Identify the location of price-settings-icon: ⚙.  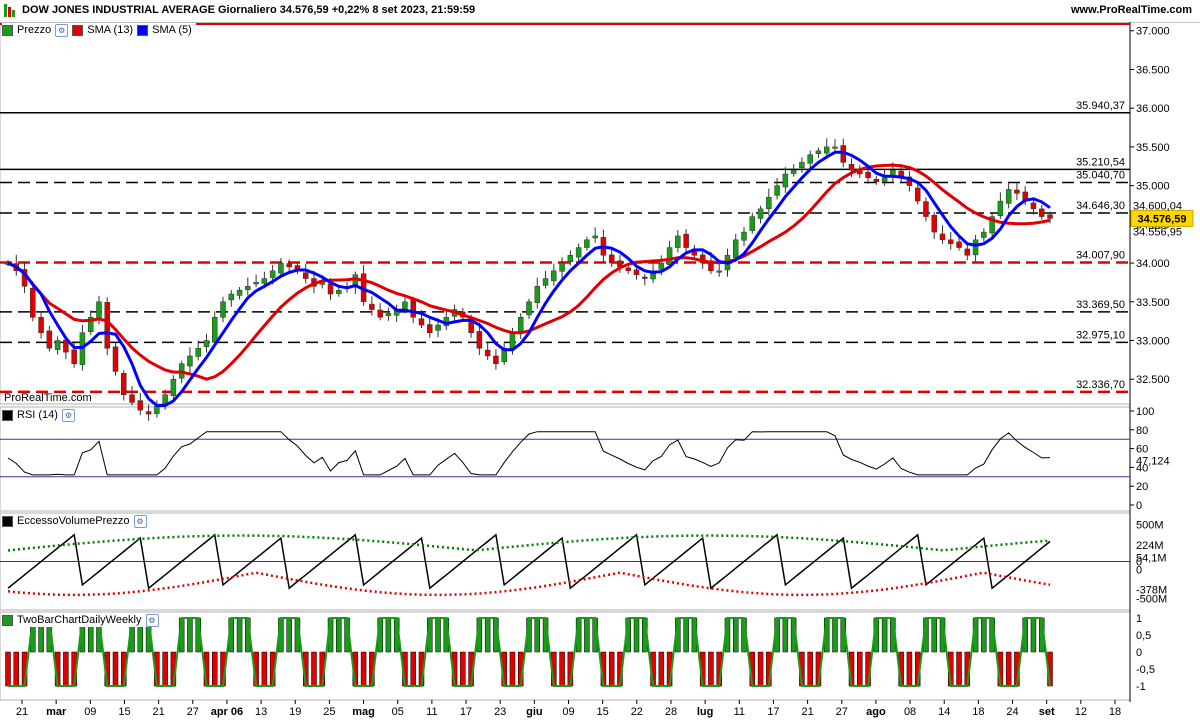
(62, 30).